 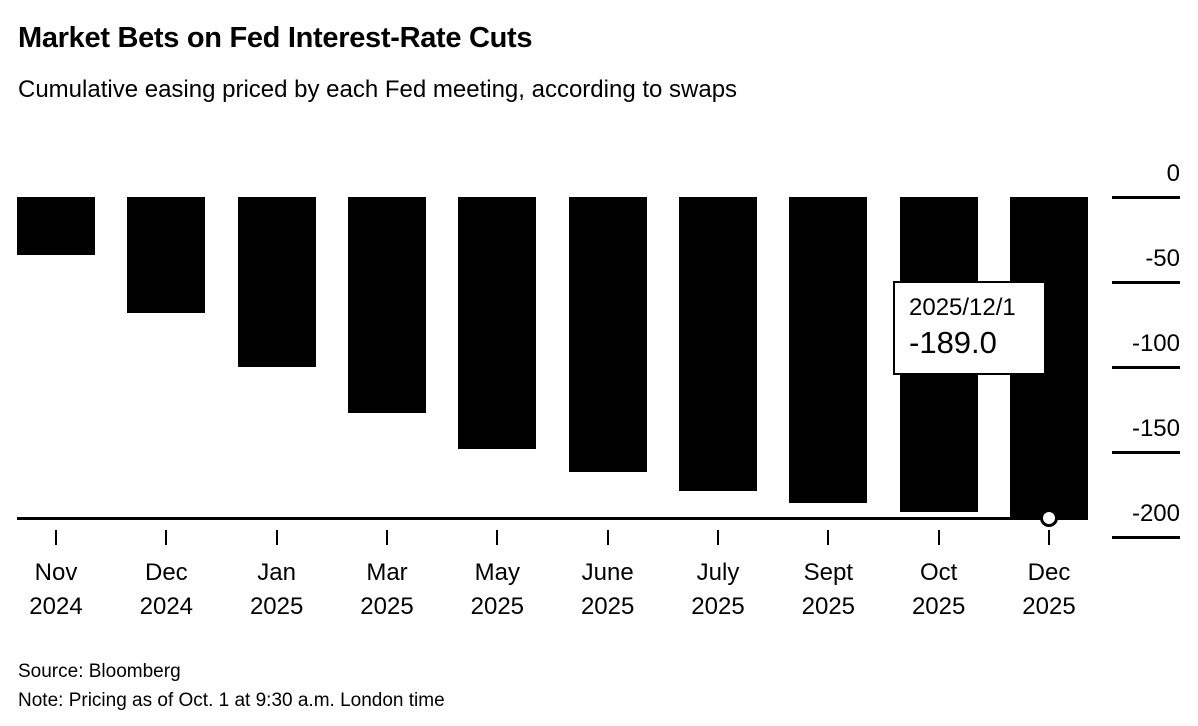 What do you see at coordinates (828, 589) in the screenshot?
I see `x-tick-label-sept-2025: Sept 2025` at bounding box center [828, 589].